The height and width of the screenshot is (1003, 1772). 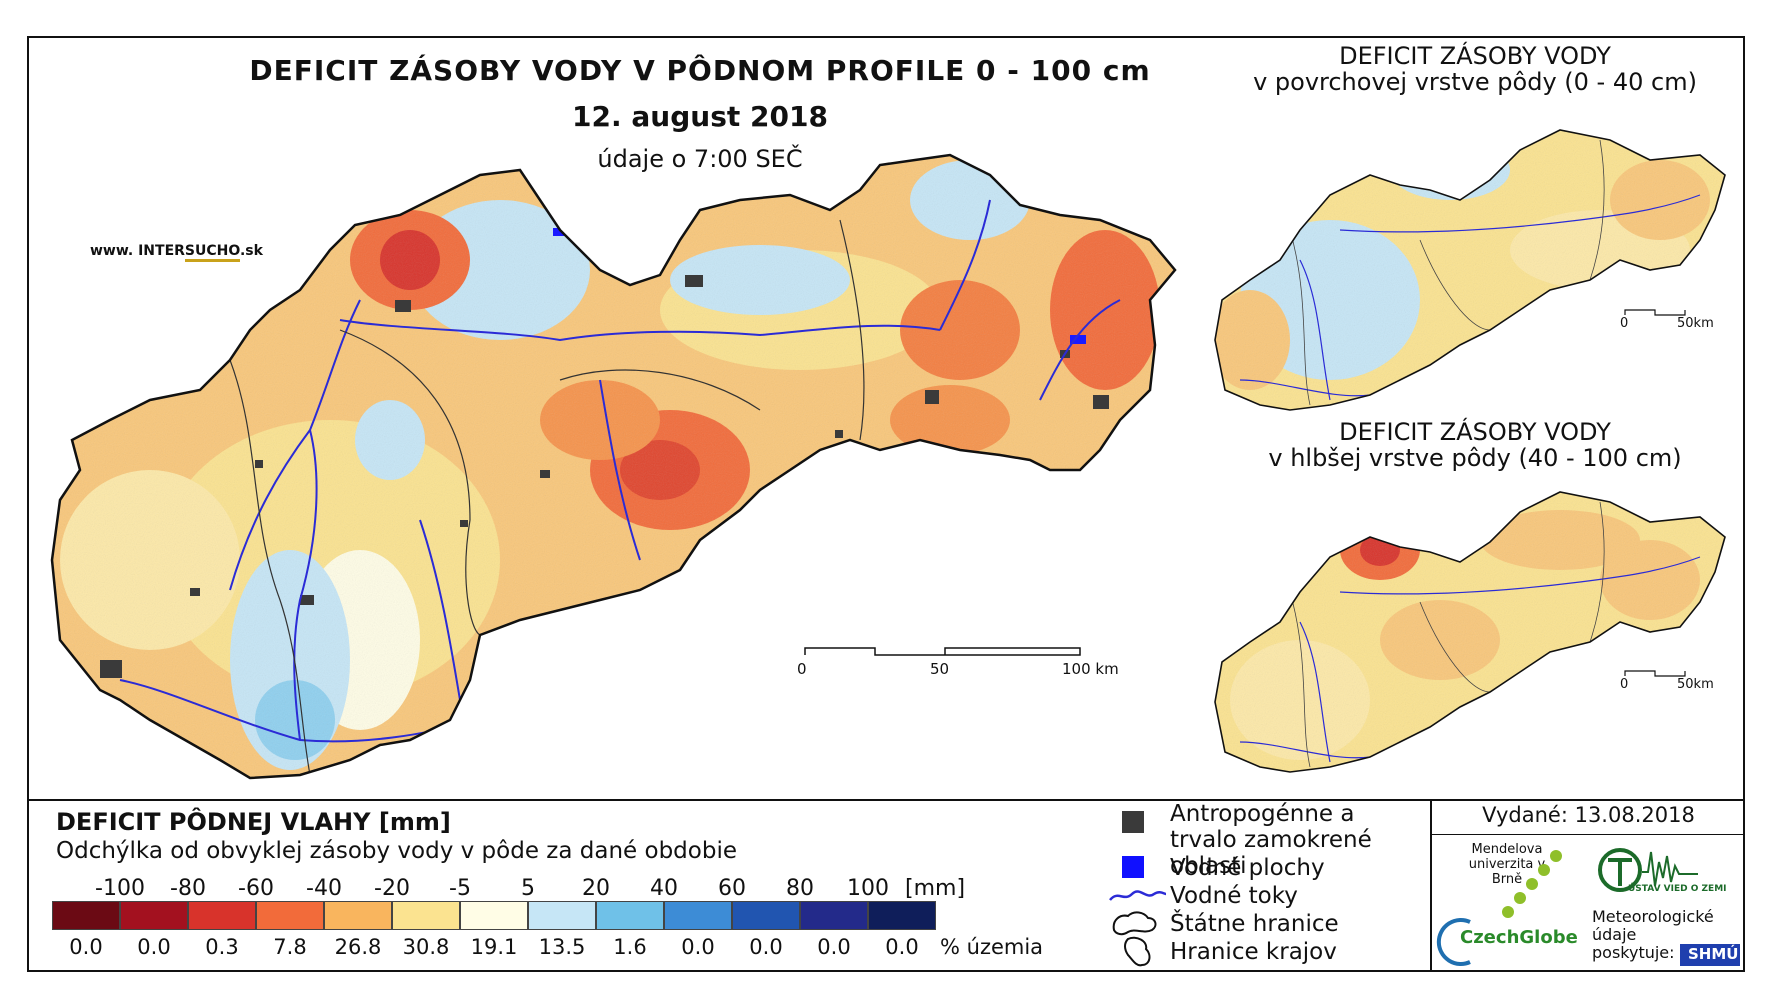 I want to click on legend-tick: 20, so click(x=596, y=888).